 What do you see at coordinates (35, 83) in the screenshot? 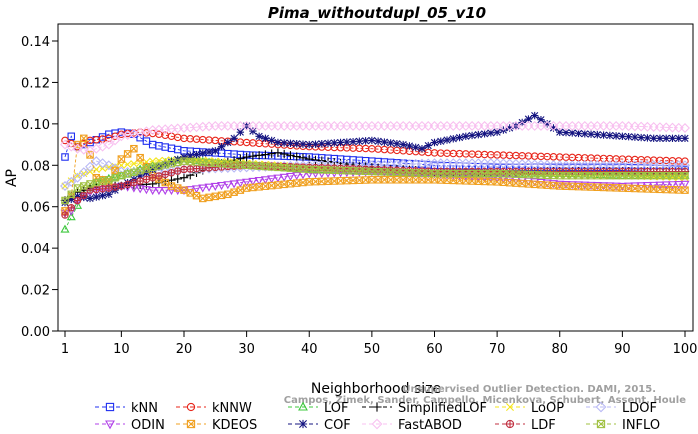
I see `y-tick-label: 0.12` at bounding box center [35, 83].